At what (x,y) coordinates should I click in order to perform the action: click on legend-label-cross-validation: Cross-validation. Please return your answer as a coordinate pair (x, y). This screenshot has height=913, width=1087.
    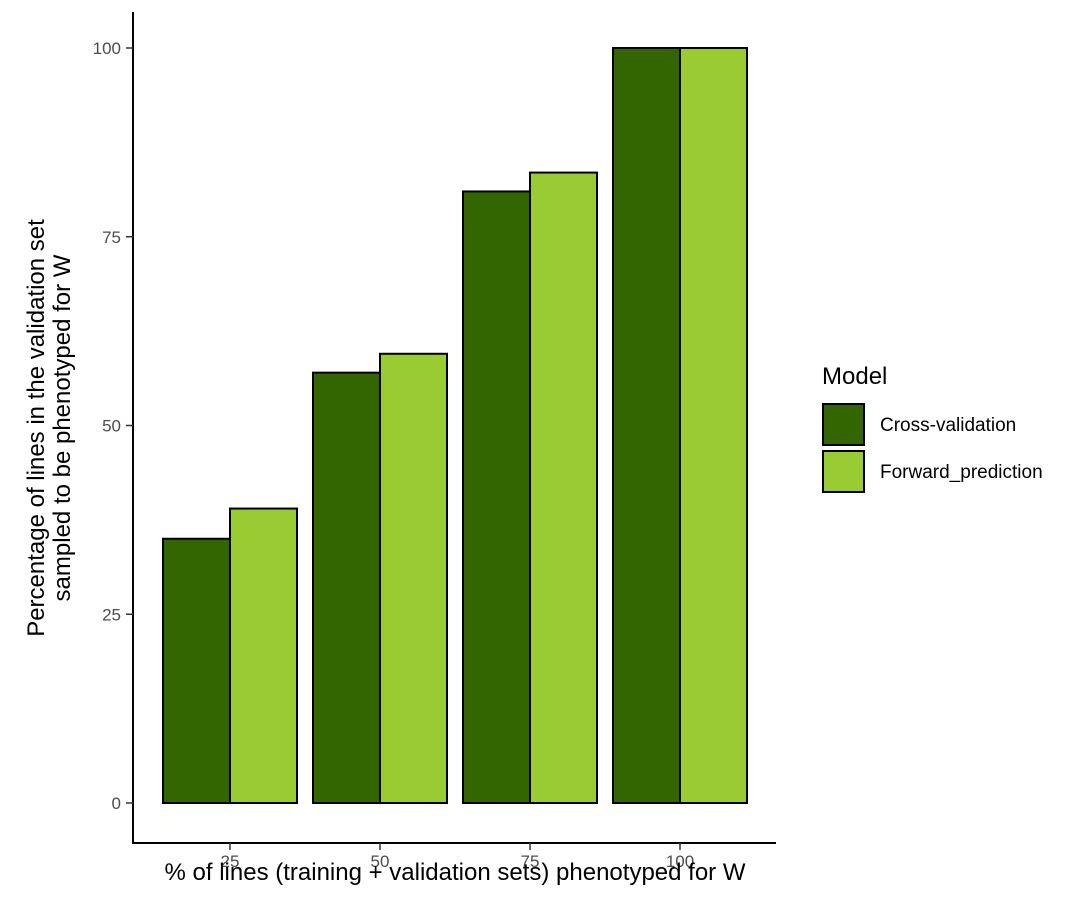
    Looking at the image, I should click on (948, 425).